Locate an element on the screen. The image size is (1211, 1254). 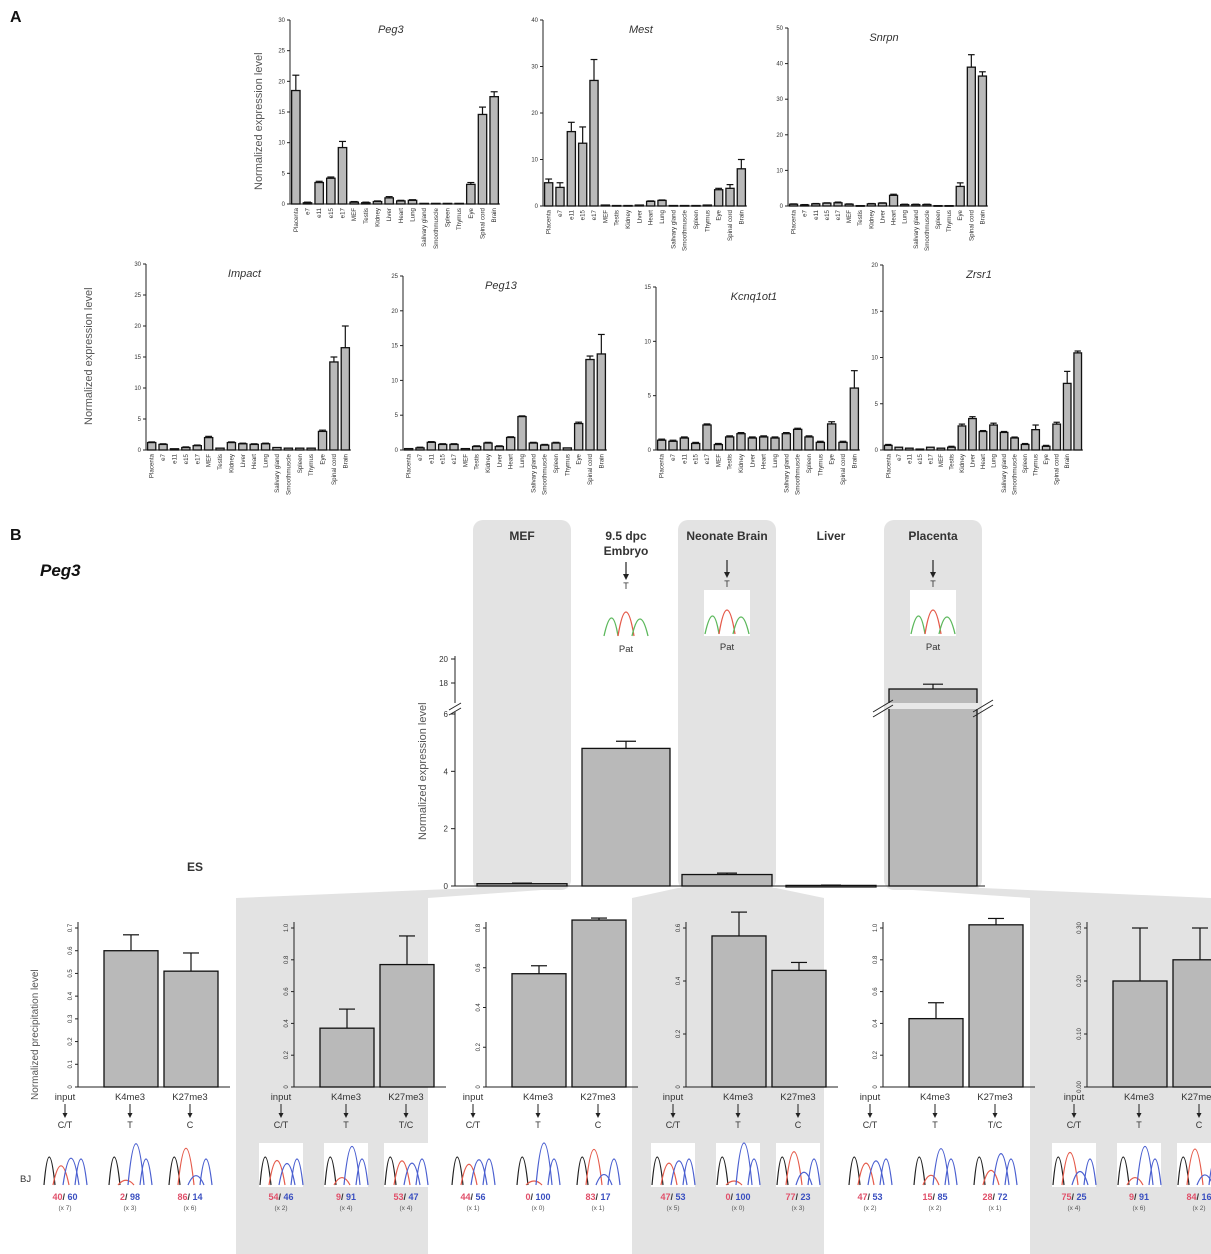
category-label: Liver is located at coordinates (882, 216).